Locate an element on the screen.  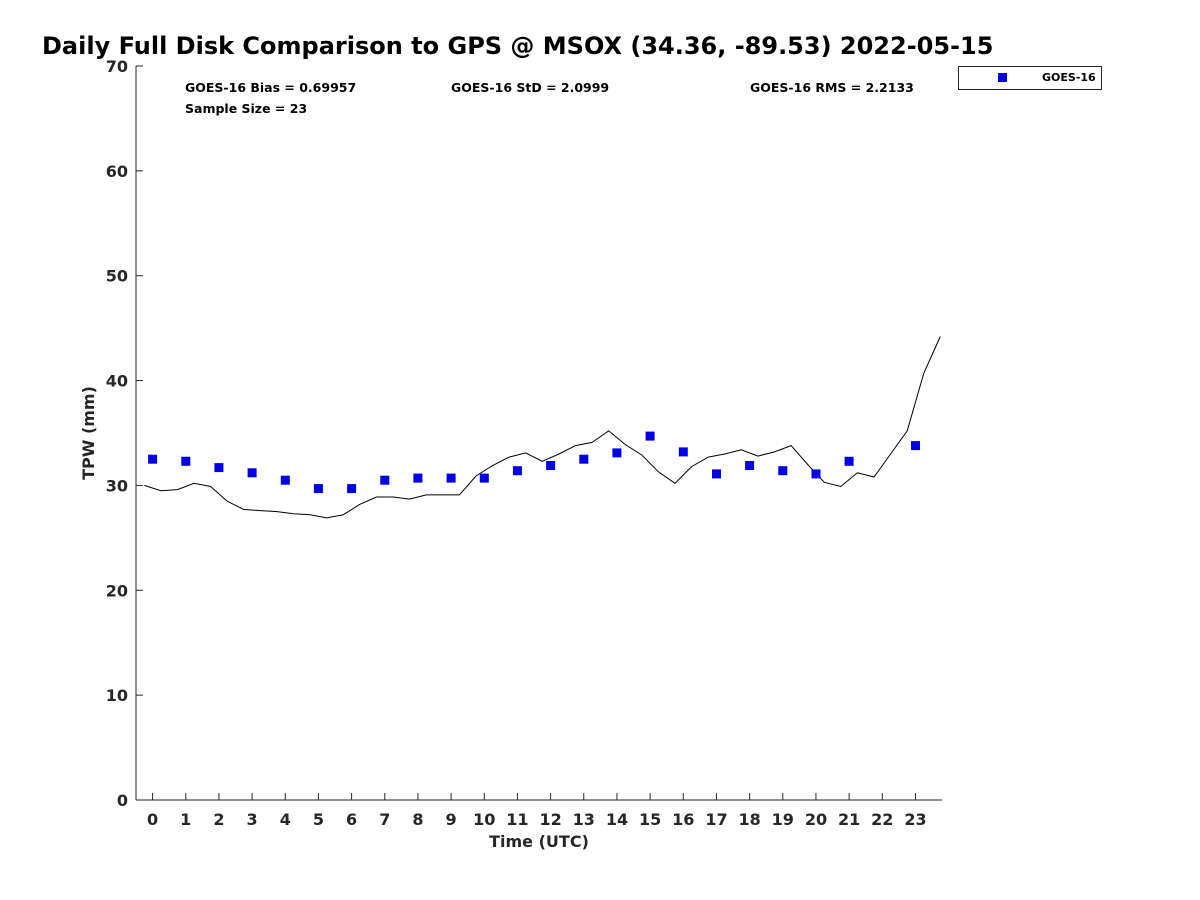
x-tick-label: 22 is located at coordinates (882, 819).